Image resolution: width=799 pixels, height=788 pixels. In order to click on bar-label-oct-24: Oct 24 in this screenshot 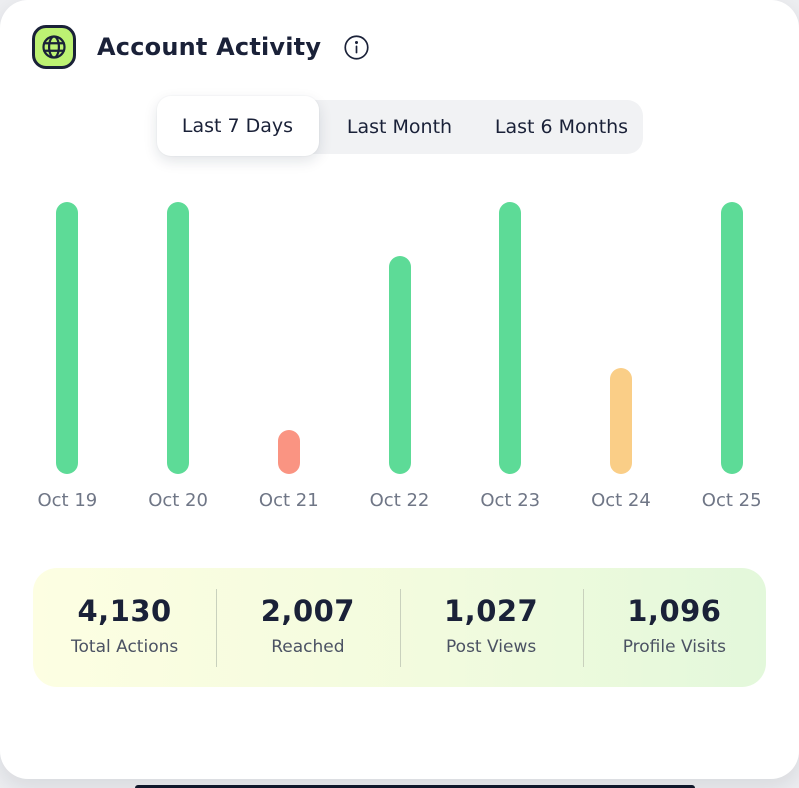, I will do `click(621, 500)`.